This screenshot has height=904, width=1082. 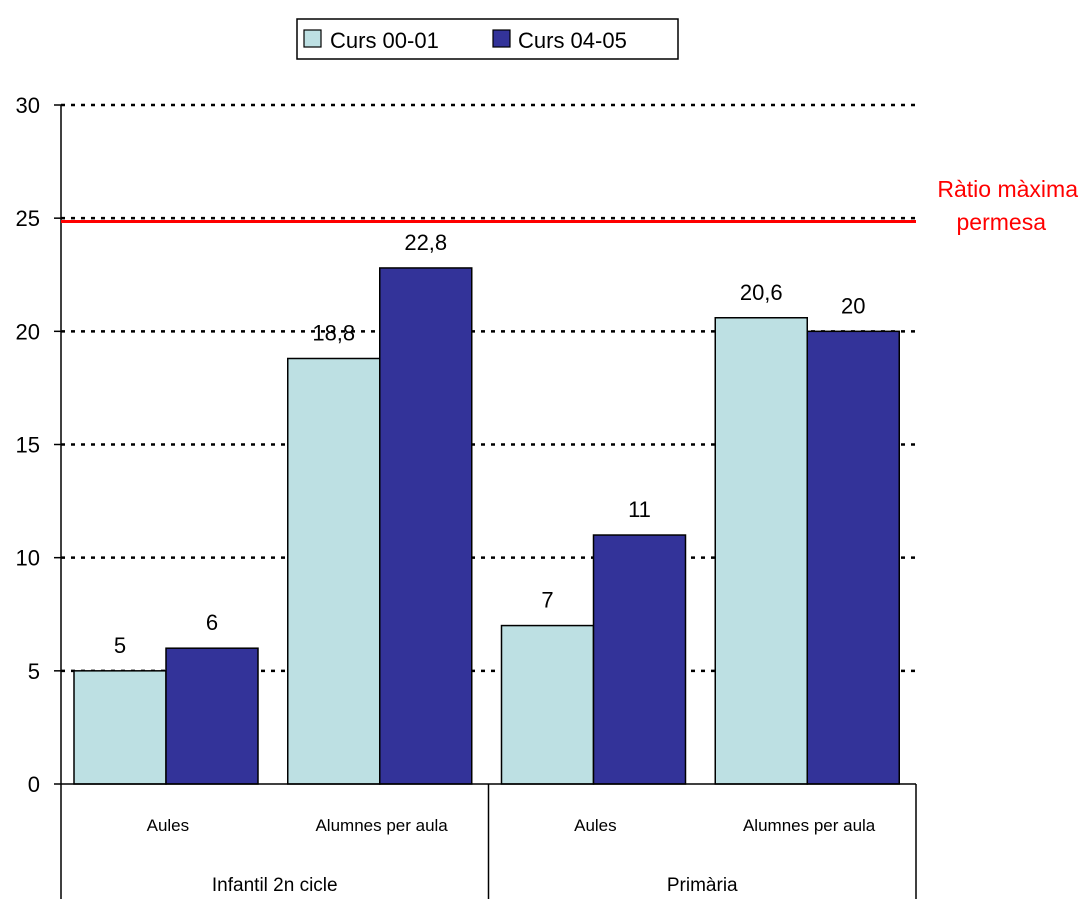 What do you see at coordinates (34, 784) in the screenshot?
I see `y-tick-label: 0` at bounding box center [34, 784].